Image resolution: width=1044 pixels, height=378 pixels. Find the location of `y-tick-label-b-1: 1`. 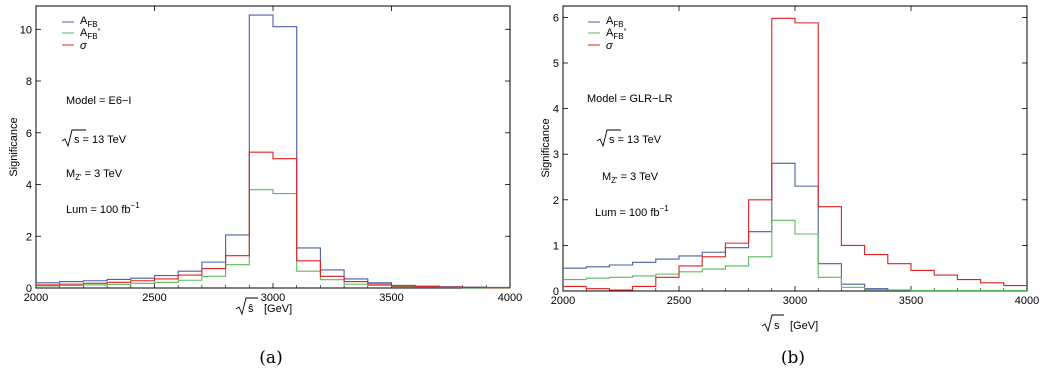

y-tick-label-b-1: 1 is located at coordinates (556, 246).